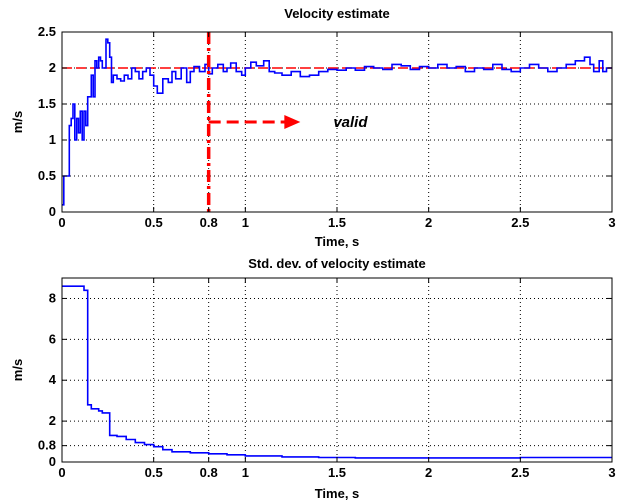 Image resolution: width=622 pixels, height=504 pixels. Describe the element at coordinates (52, 338) in the screenshot. I see `chart-2-y-tick-label: 6` at that location.